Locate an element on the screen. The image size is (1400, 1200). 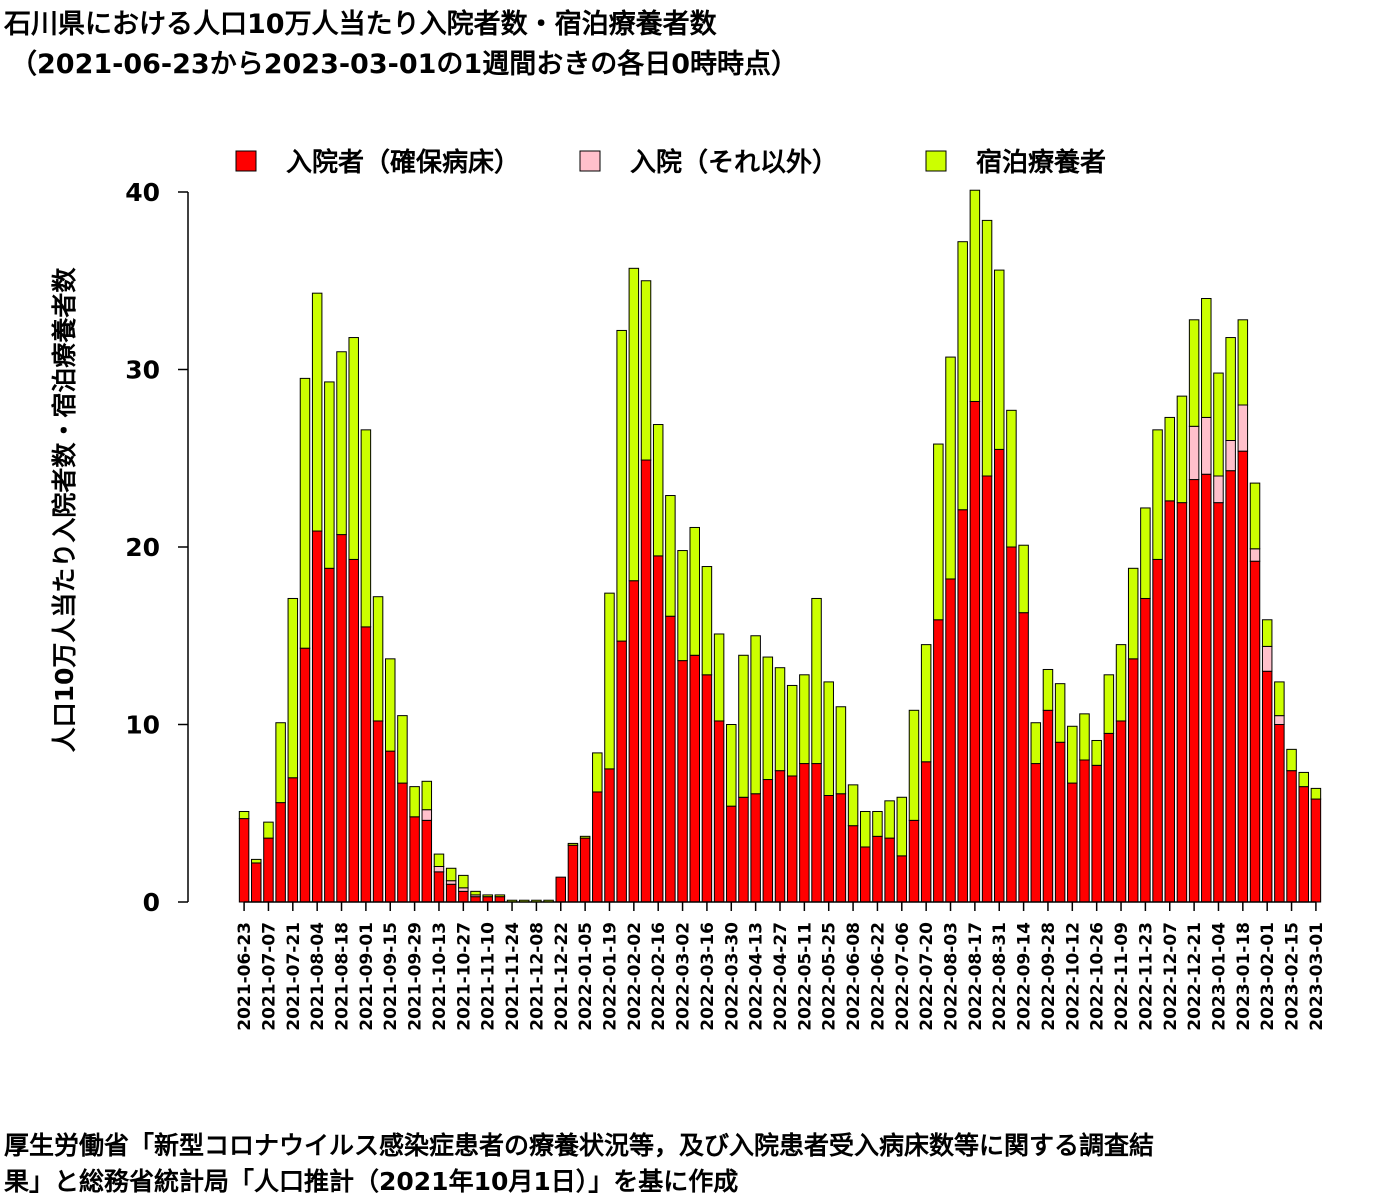
y-axis: 0 10 20 30 40 is located at coordinates (157, 547).